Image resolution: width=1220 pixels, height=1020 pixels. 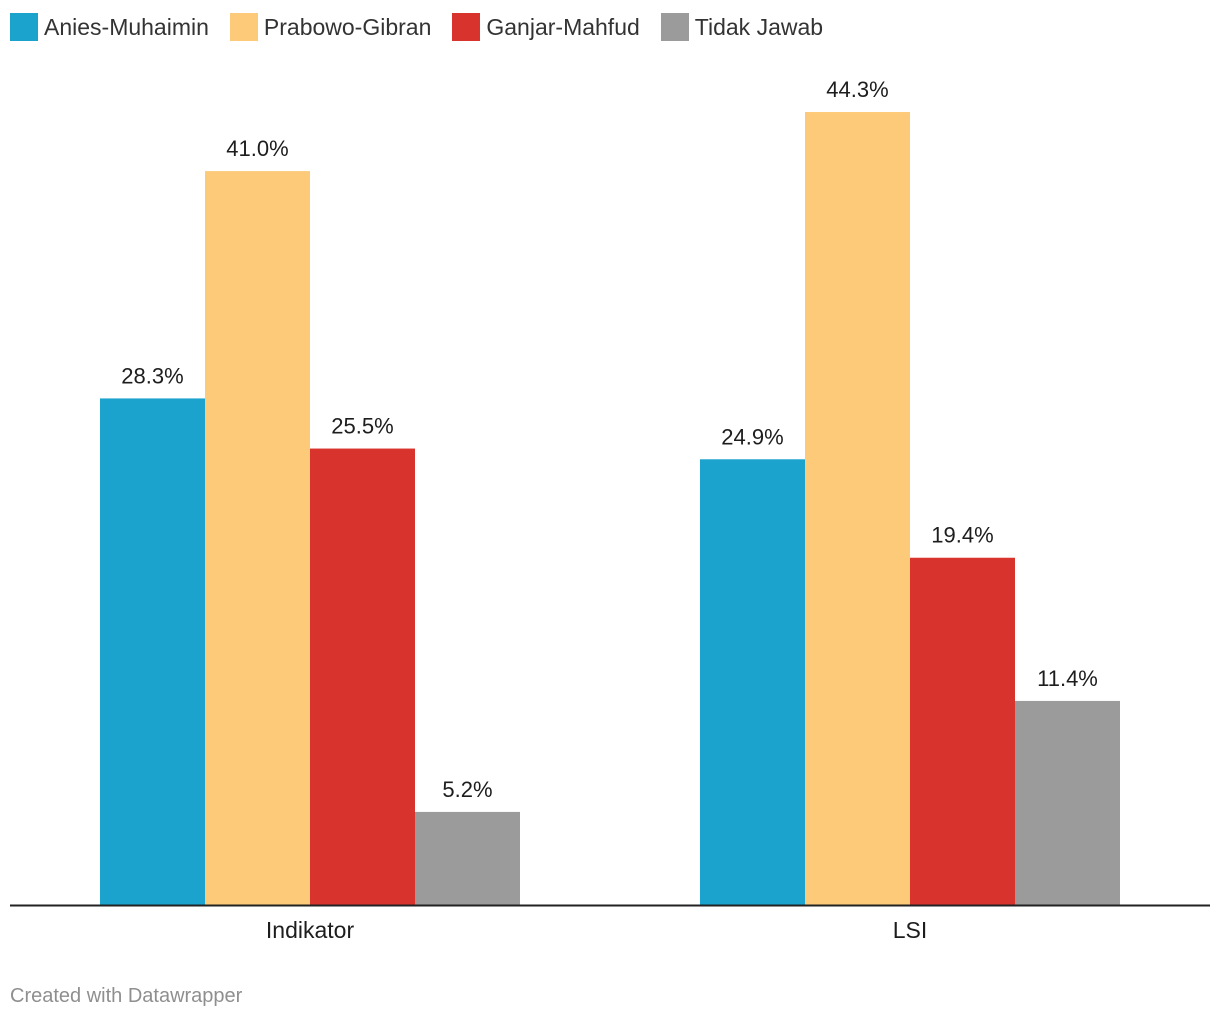 What do you see at coordinates (257, 148) in the screenshot?
I see `data-label-indikator-prabowo-gibran: 41.0%` at bounding box center [257, 148].